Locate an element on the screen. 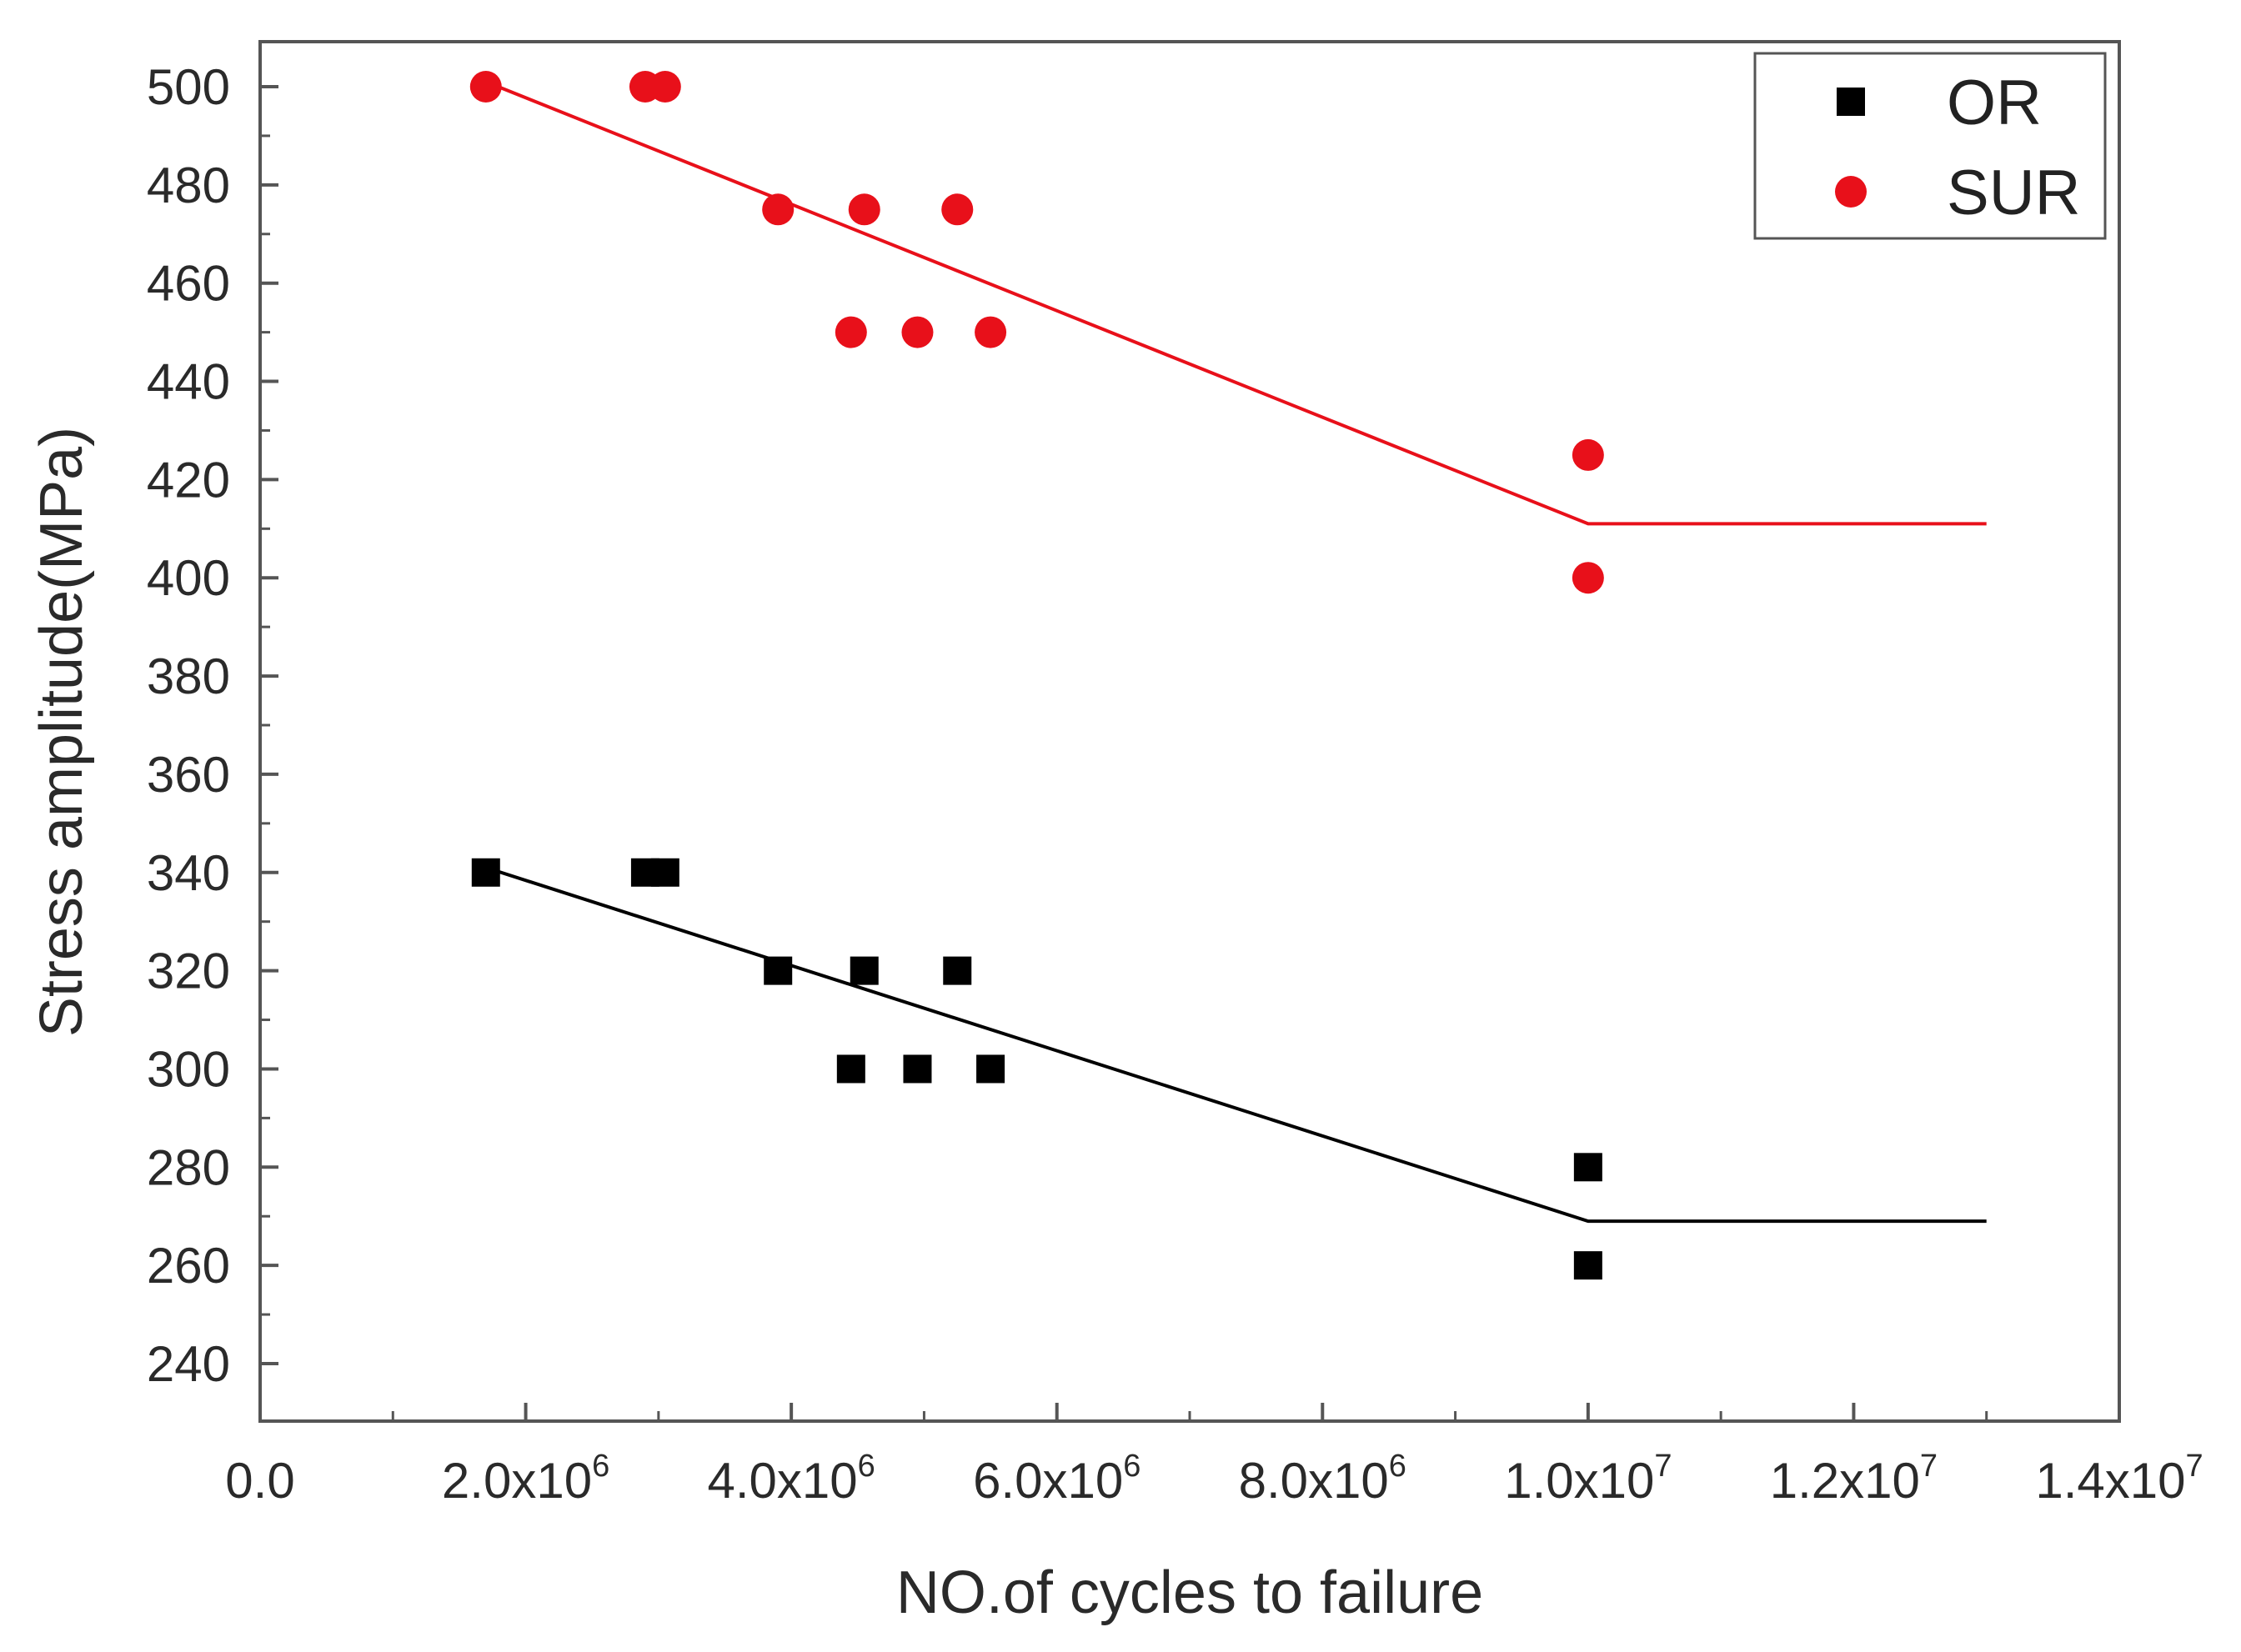 The image size is (2241, 1652). x-tick-label: 1.0x10⁷ is located at coordinates (1588, 1479).